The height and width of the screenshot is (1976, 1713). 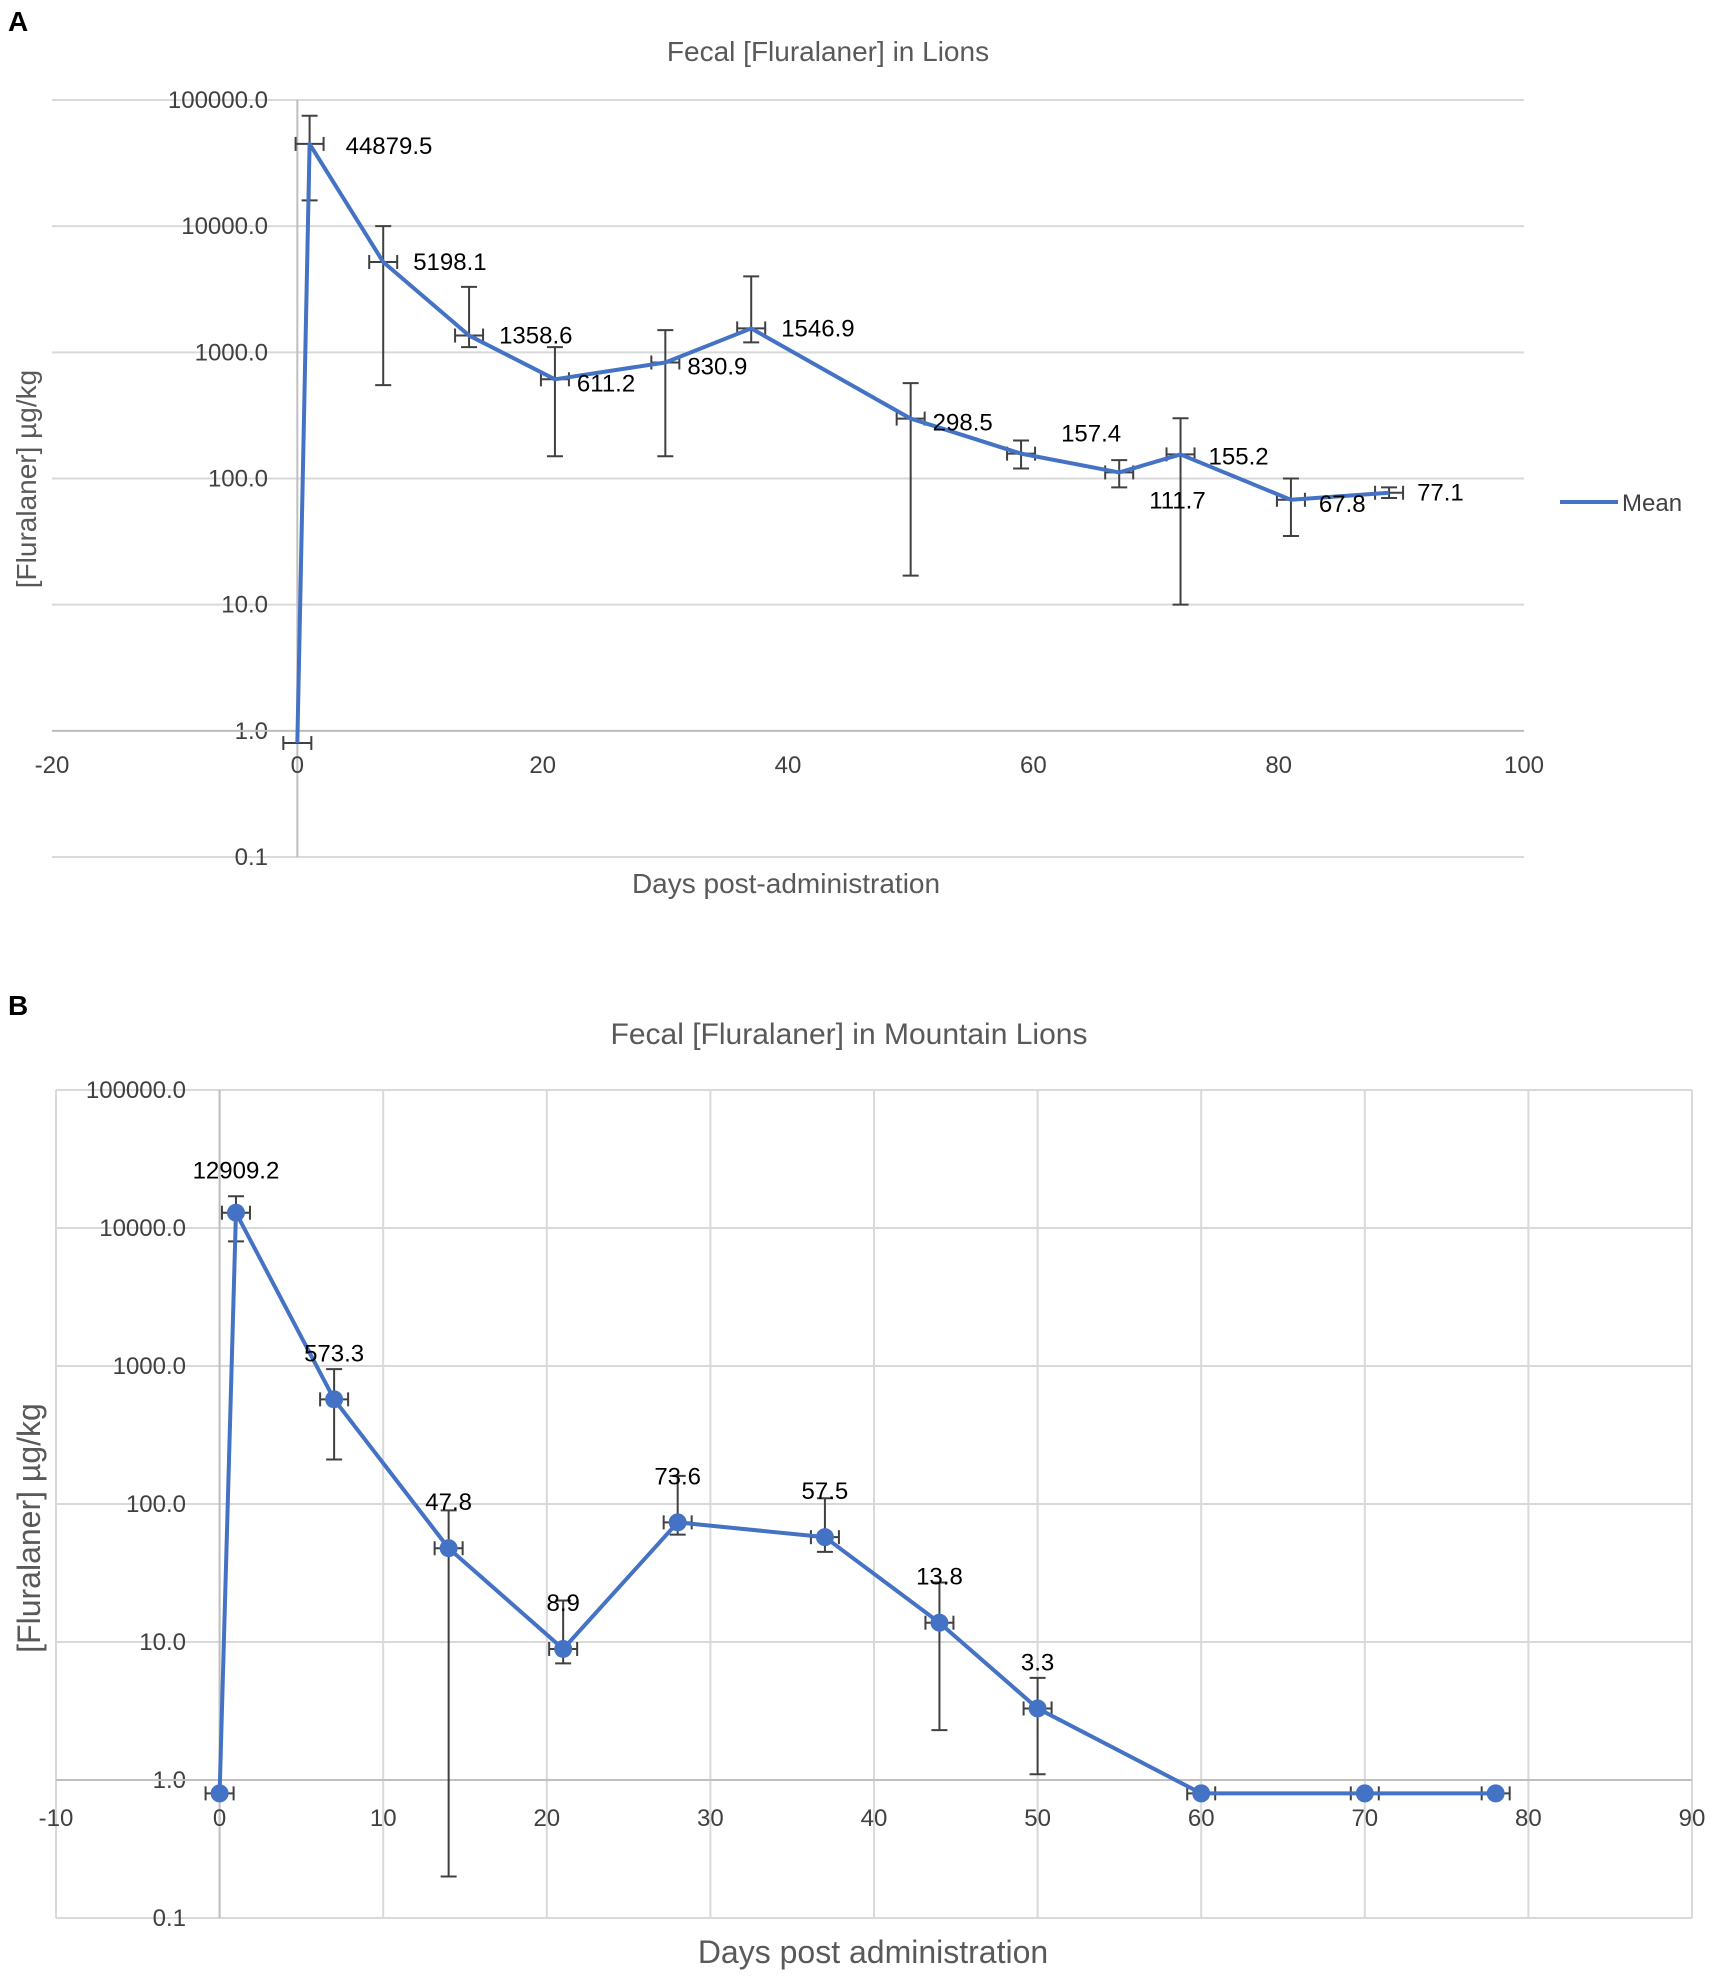 What do you see at coordinates (677, 1476) in the screenshot?
I see `data-label: 73.6` at bounding box center [677, 1476].